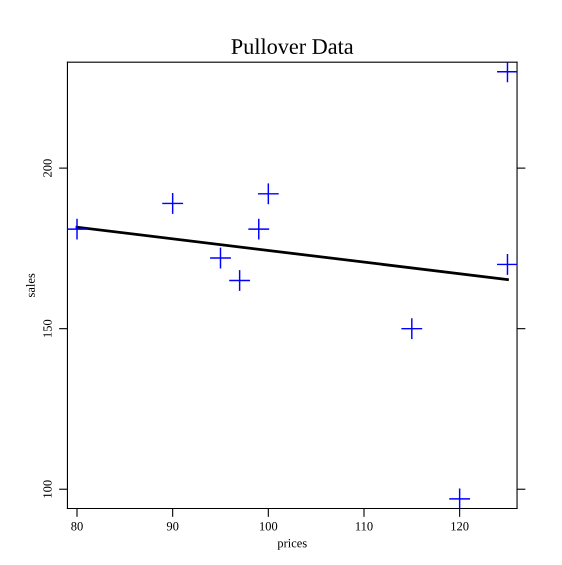  What do you see at coordinates (47, 328) in the screenshot?
I see `y-tick-label: 150` at bounding box center [47, 328].